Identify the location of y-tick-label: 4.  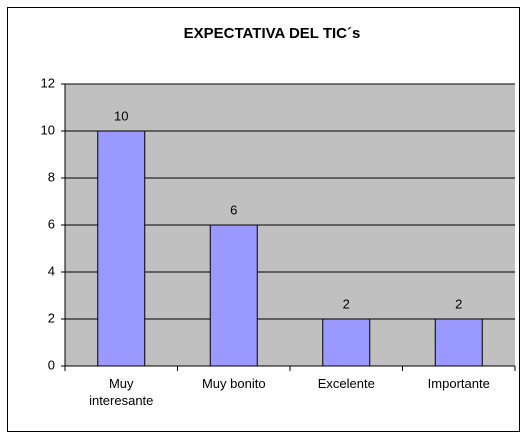
(51, 270).